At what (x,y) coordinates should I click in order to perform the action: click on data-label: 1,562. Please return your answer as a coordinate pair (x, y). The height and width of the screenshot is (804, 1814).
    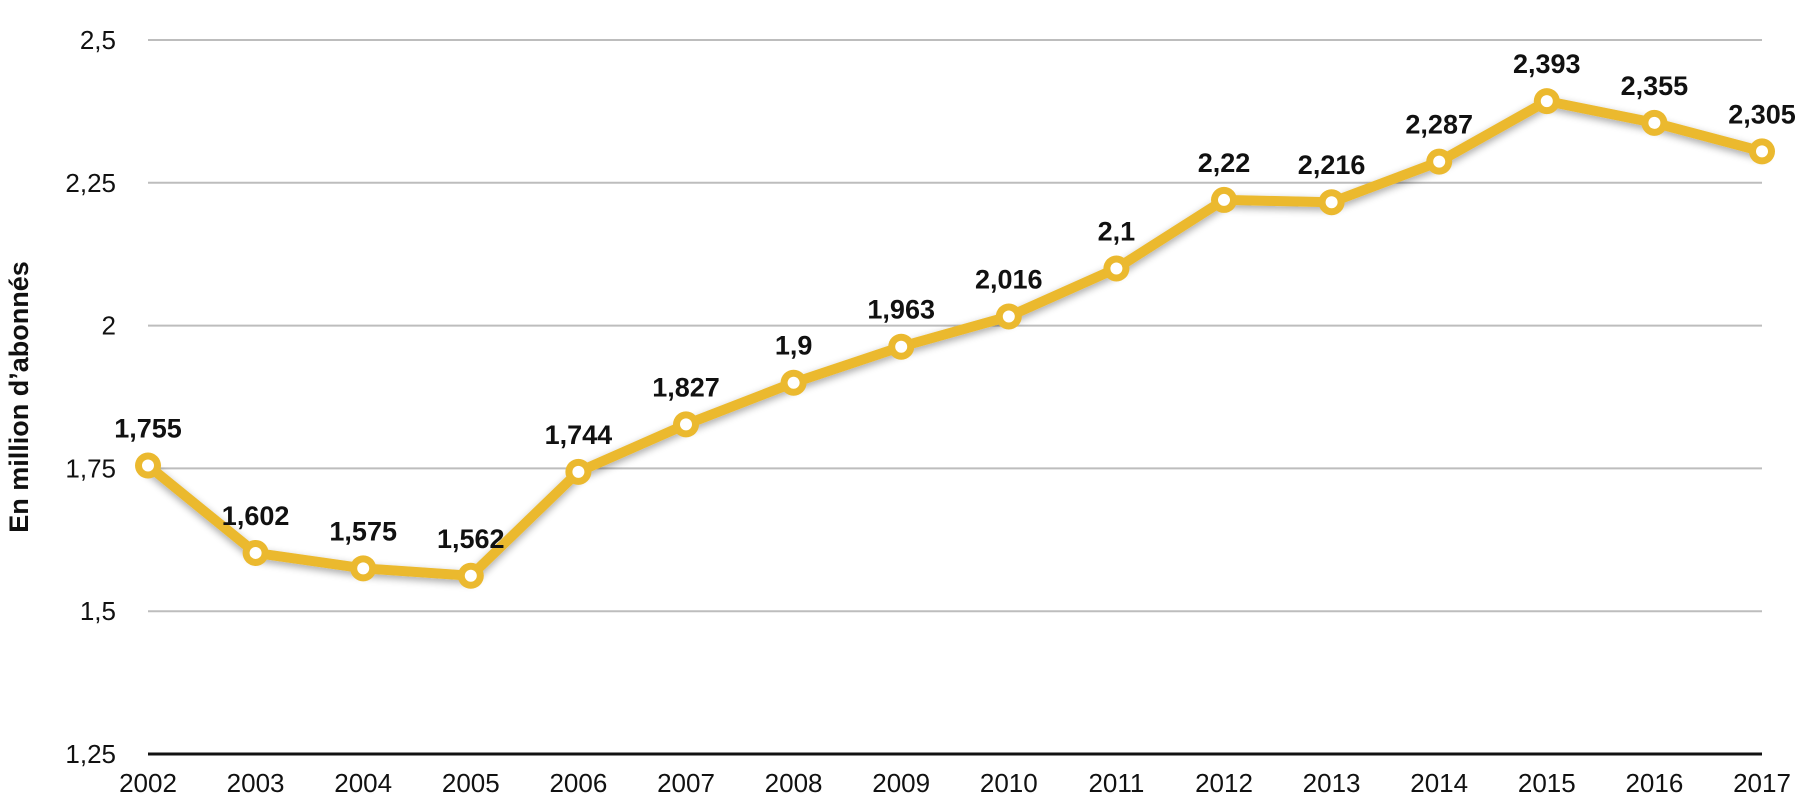
    Looking at the image, I should click on (471, 539).